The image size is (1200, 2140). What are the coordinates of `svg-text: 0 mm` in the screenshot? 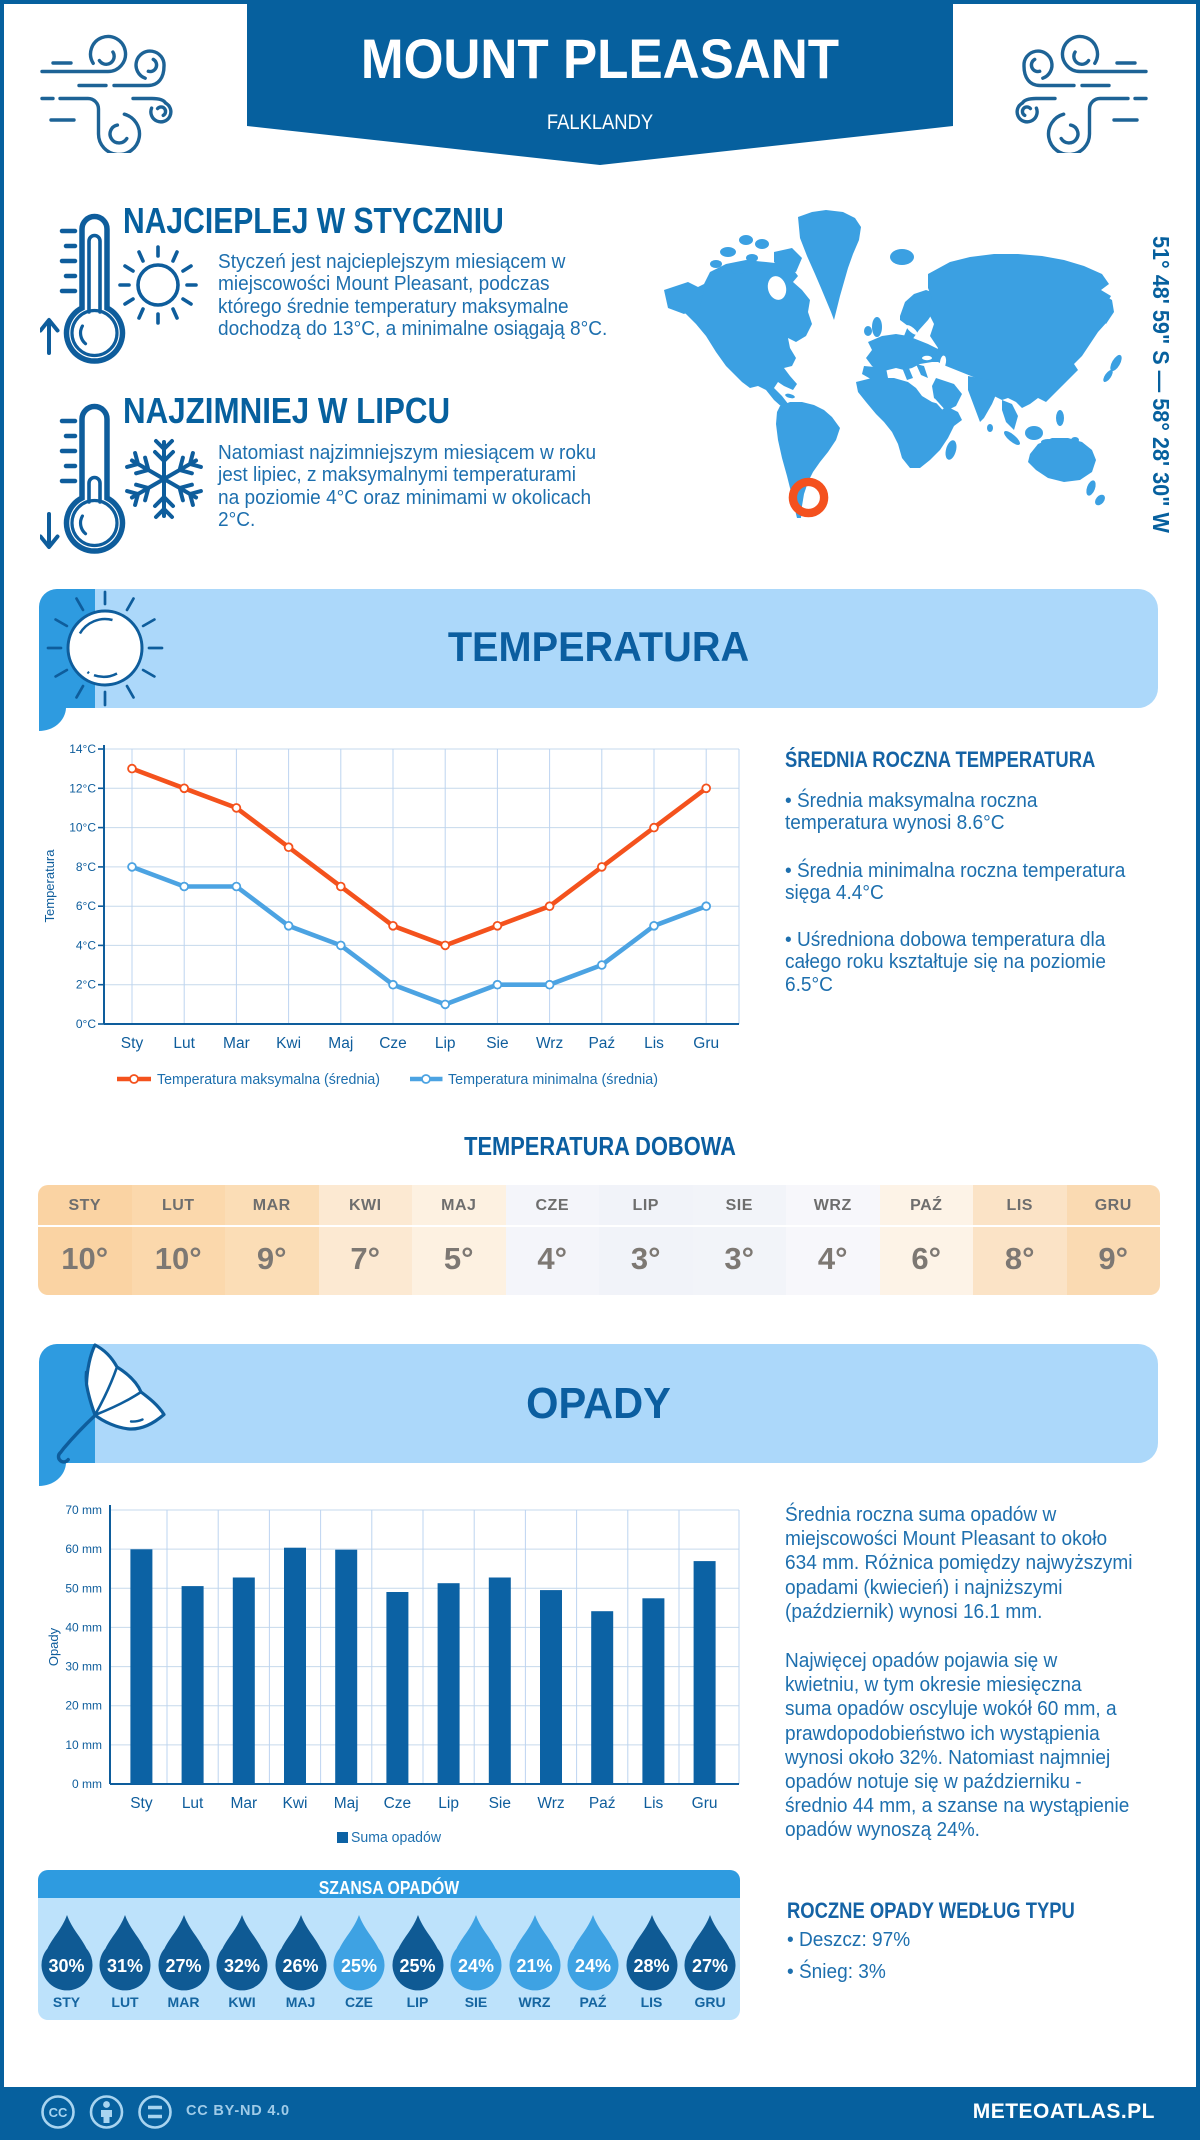 It's located at (87, 1784).